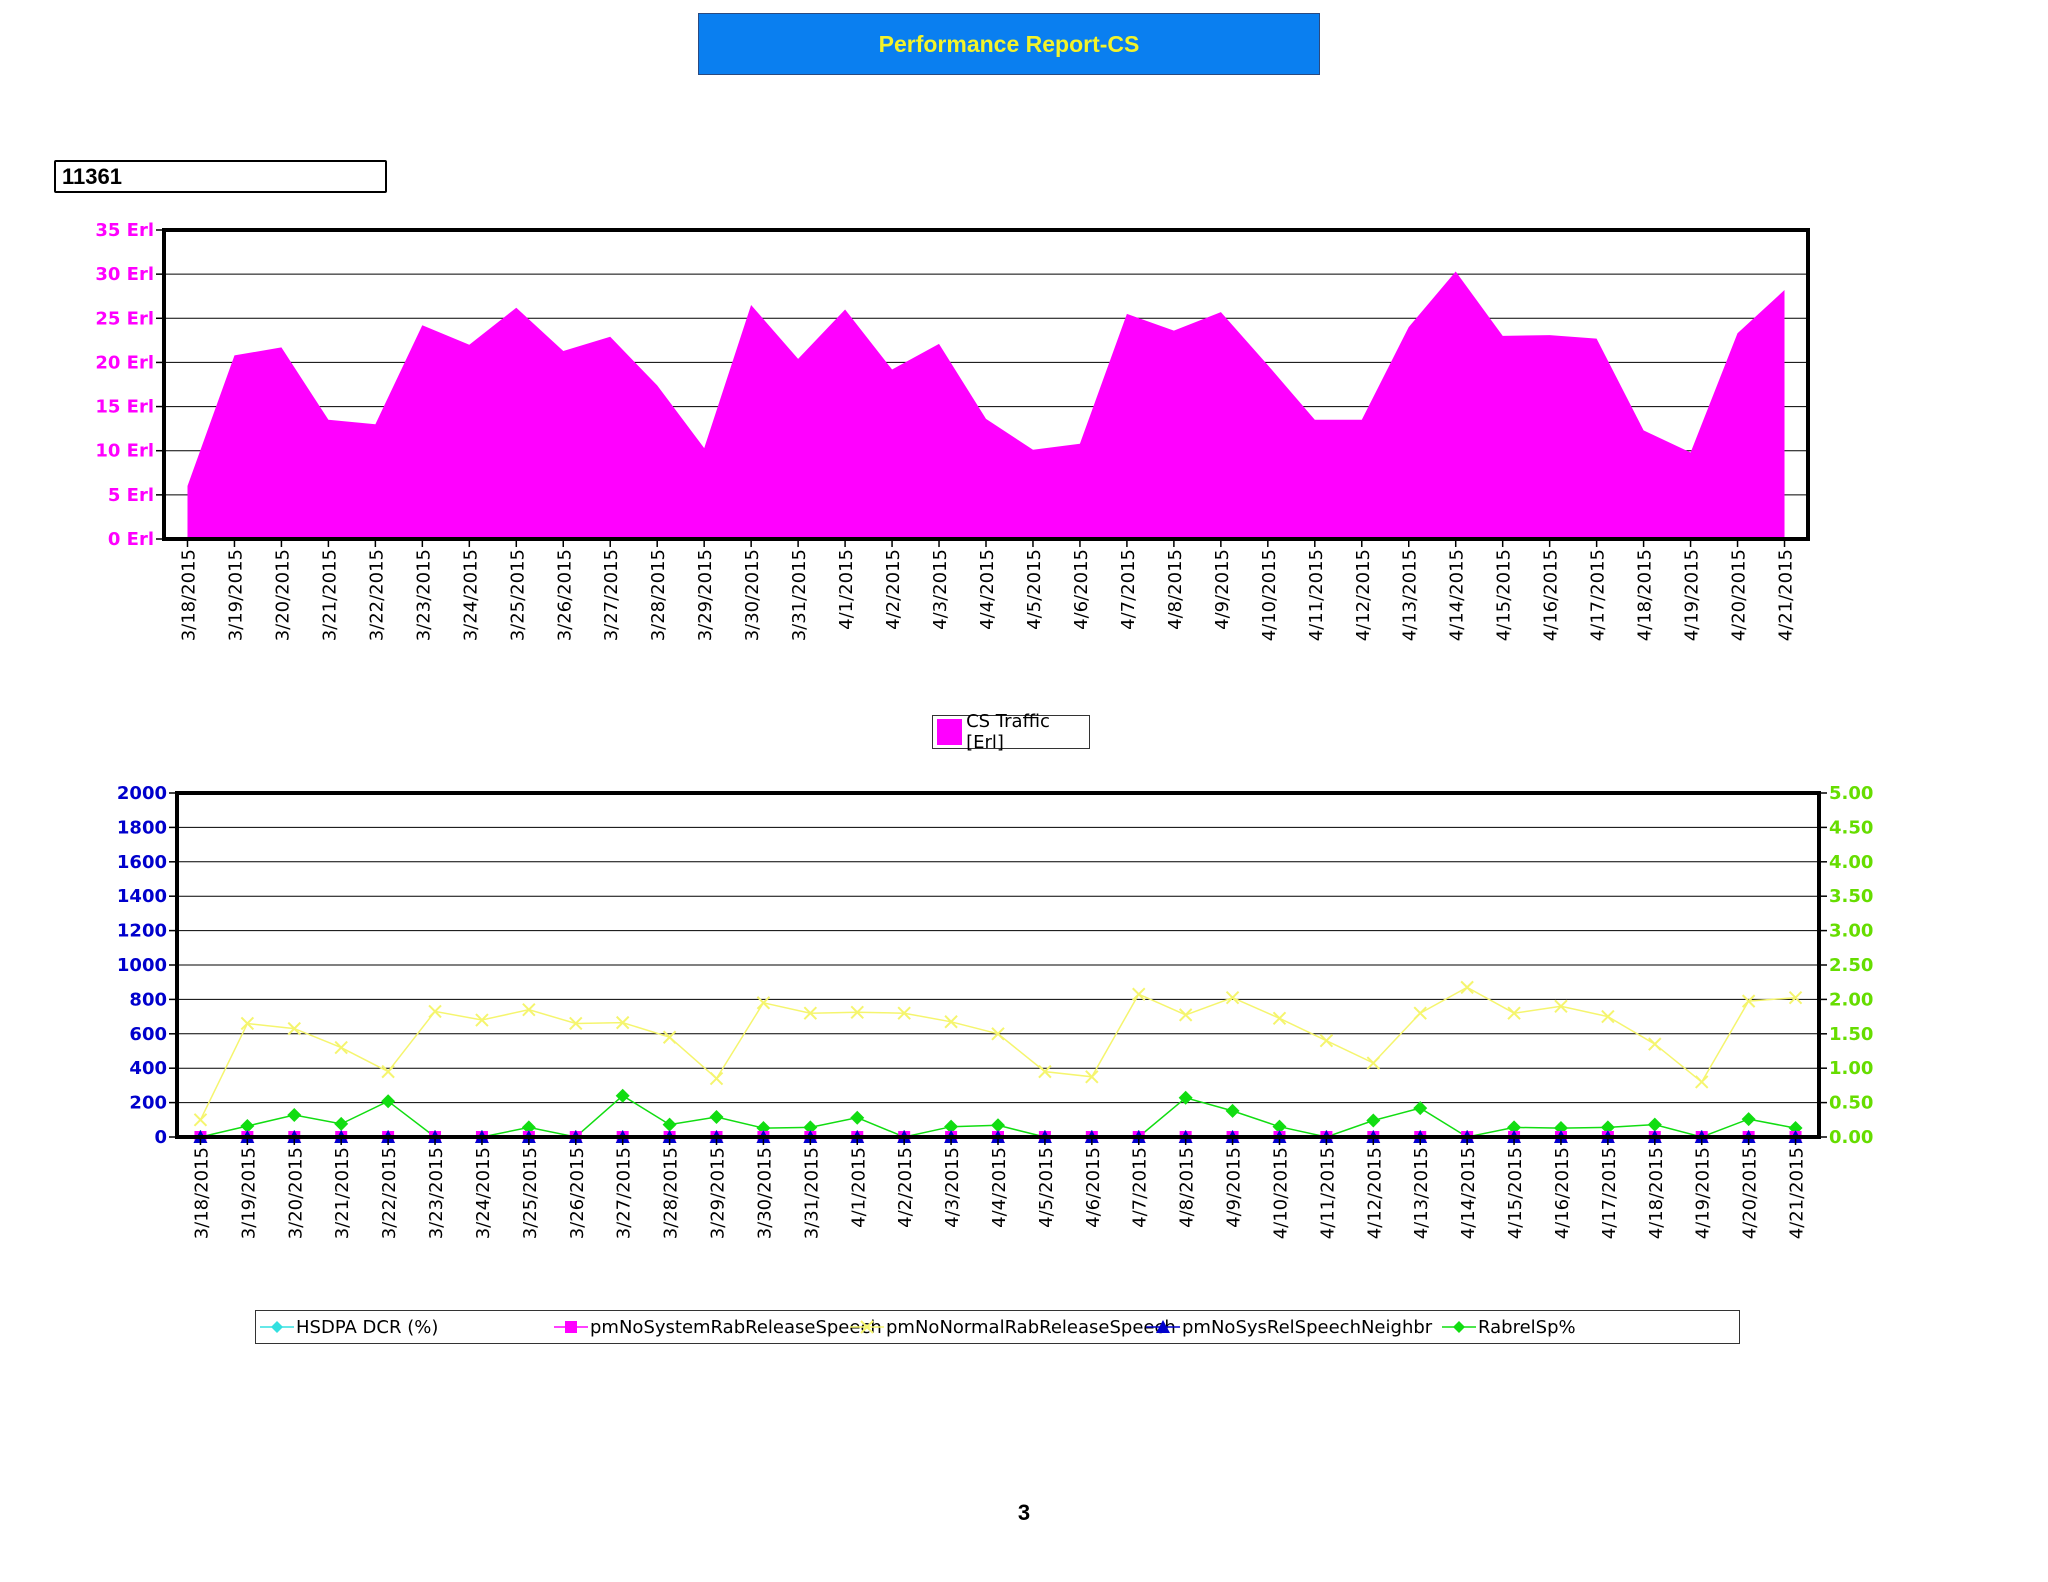 The height and width of the screenshot is (1582, 2048). What do you see at coordinates (1128, 589) in the screenshot?
I see `x-tick-label: 4/7/2015` at bounding box center [1128, 589].